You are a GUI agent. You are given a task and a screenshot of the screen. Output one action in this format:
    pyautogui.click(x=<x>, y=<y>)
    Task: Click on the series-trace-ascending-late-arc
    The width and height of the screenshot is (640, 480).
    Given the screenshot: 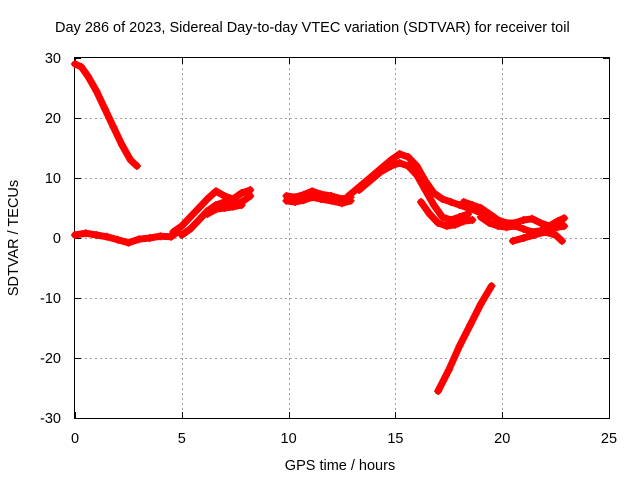 What is the action you would take?
    pyautogui.click(x=464, y=338)
    